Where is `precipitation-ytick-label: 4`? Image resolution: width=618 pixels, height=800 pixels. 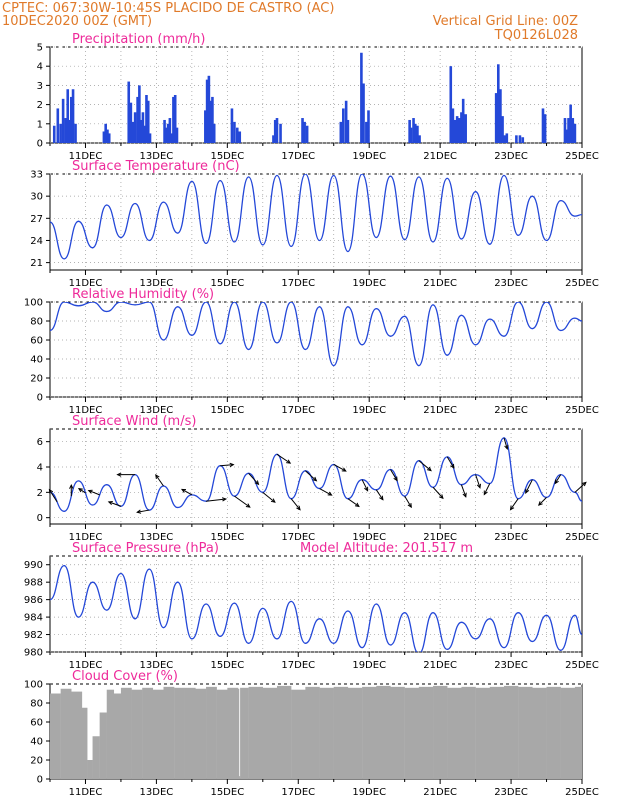 precipitation-ytick-label: 4 is located at coordinates (40, 67).